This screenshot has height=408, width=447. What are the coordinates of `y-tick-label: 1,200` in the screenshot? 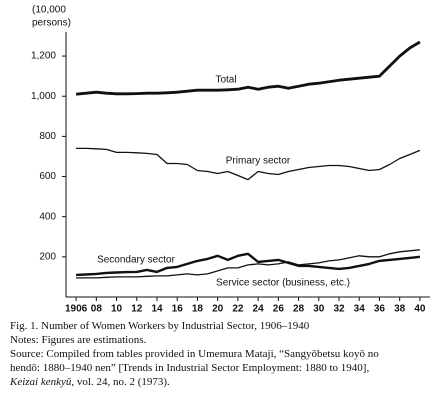 It's located at (43, 56).